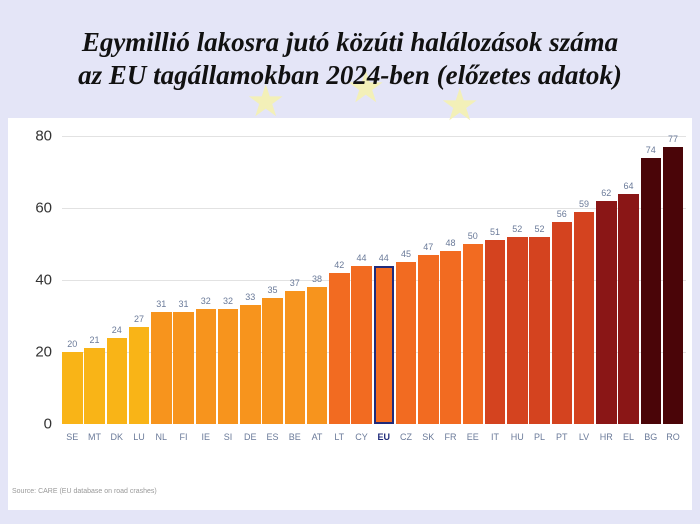 The image size is (700, 524). What do you see at coordinates (272, 290) in the screenshot?
I see `value-label: 35` at bounding box center [272, 290].